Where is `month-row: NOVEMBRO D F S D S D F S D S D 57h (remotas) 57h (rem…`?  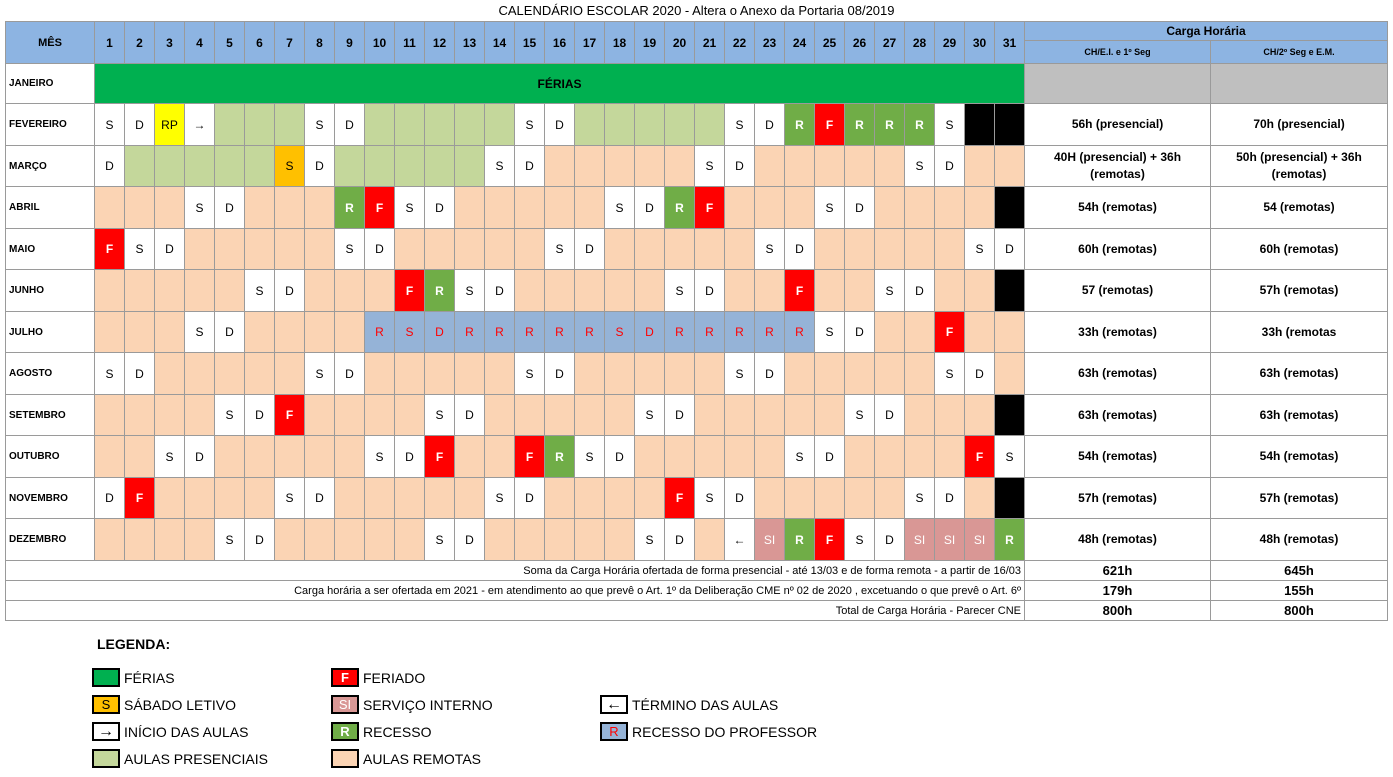
month-row: NOVEMBRO D F S D S D F S D S D 57h (remotas) 57h (rem… is located at coordinates (696, 498).